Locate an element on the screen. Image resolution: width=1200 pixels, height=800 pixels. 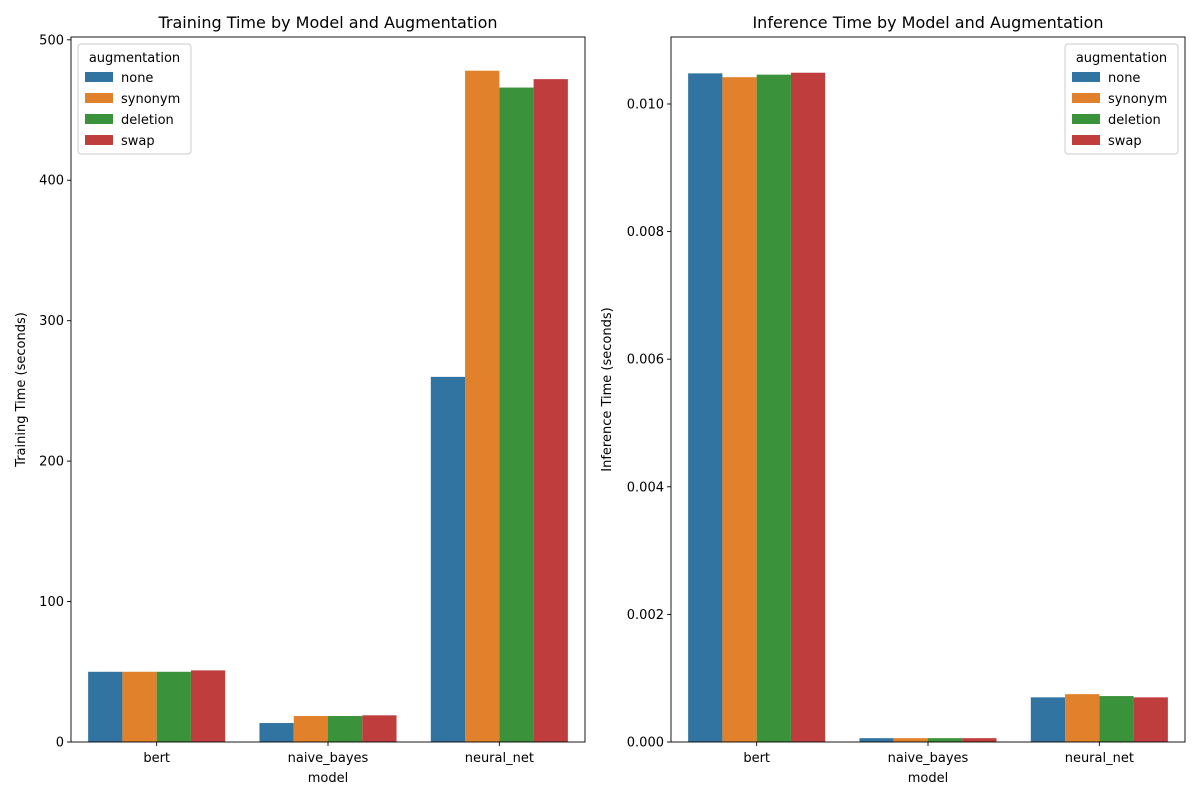
y-tick-label: 0.010 is located at coordinates (645, 104).